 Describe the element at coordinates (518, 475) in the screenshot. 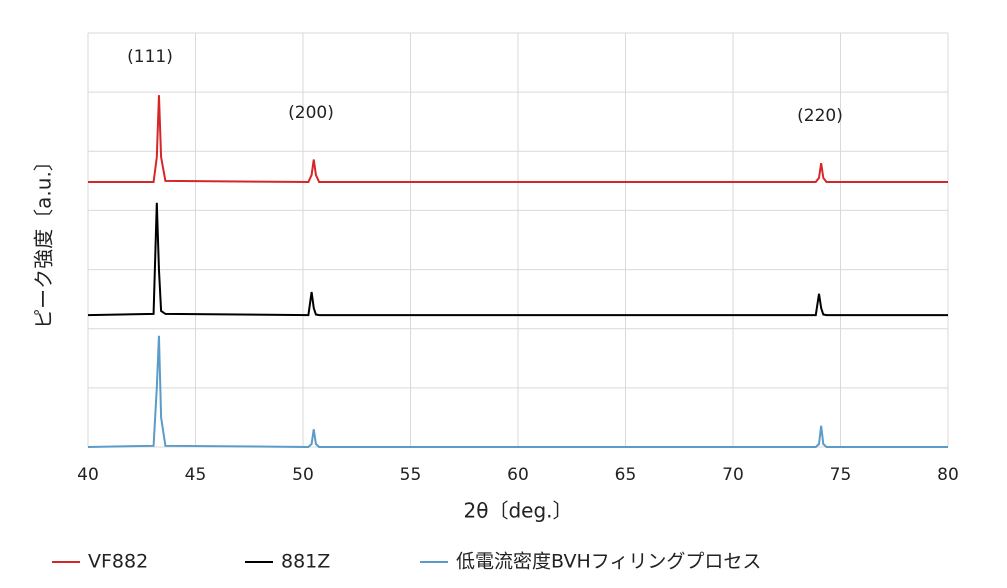

I see `x-tick-label: 60` at that location.